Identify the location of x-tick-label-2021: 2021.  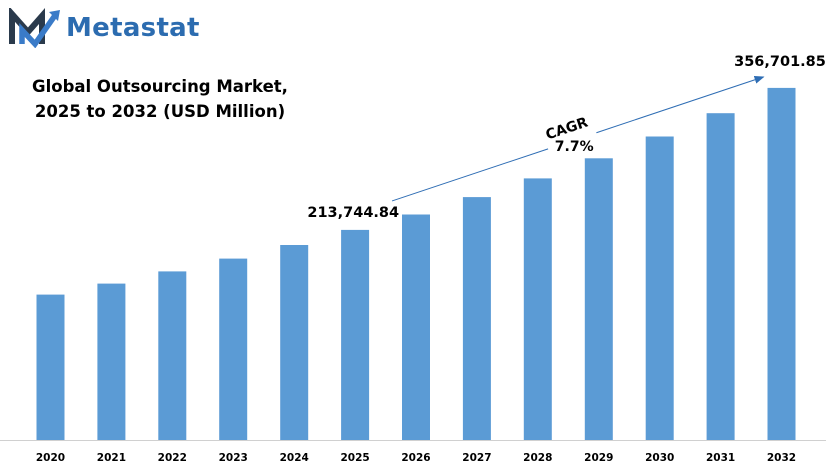
(111, 458).